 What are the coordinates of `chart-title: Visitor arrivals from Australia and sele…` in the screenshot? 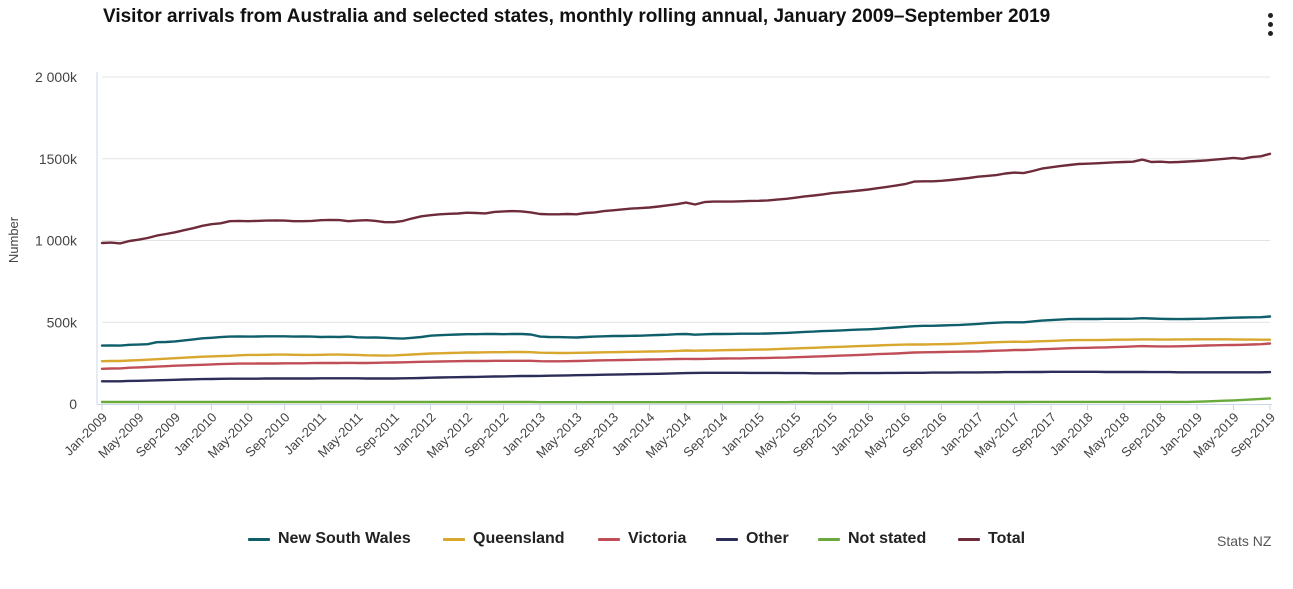 It's located at (577, 16).